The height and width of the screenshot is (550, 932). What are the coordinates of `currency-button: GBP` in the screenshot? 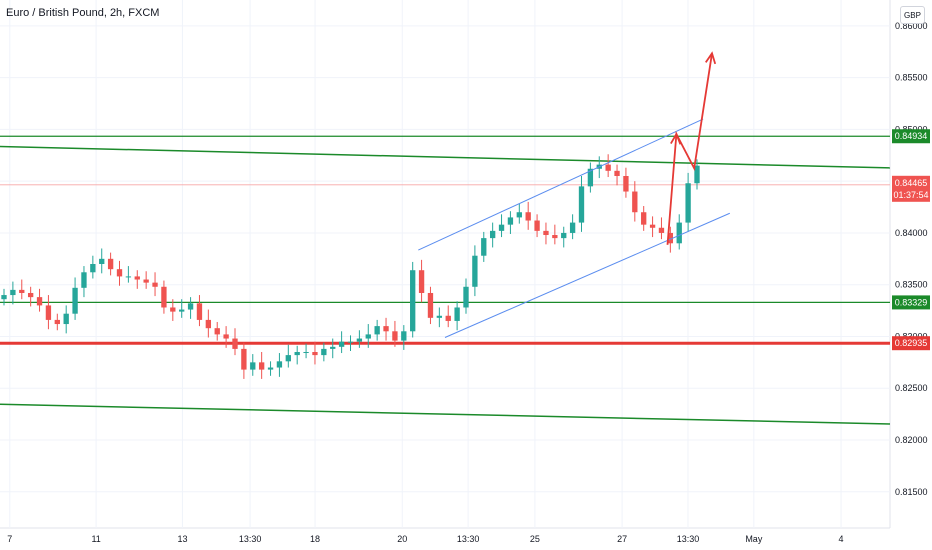 It's located at (912, 15).